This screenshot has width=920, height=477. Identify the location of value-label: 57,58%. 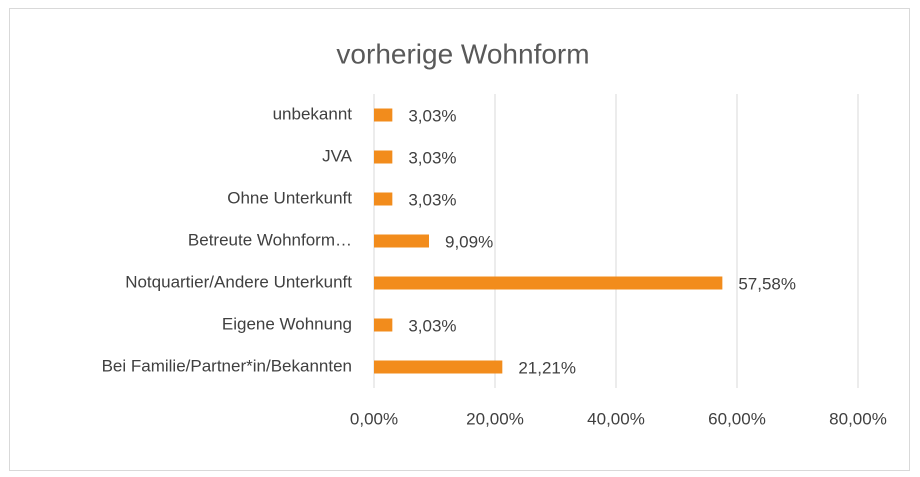
(767, 283).